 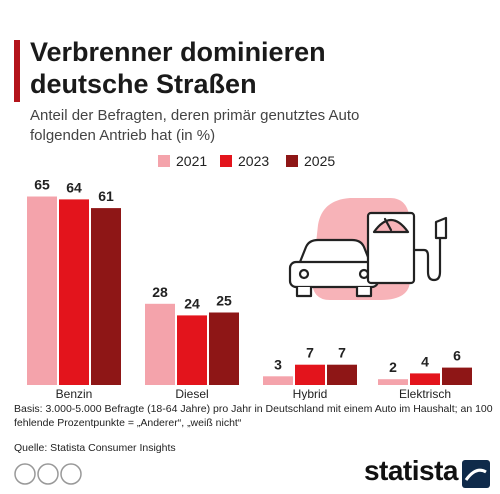 I want to click on x-tick-label: Hybrid, so click(x=310, y=393).